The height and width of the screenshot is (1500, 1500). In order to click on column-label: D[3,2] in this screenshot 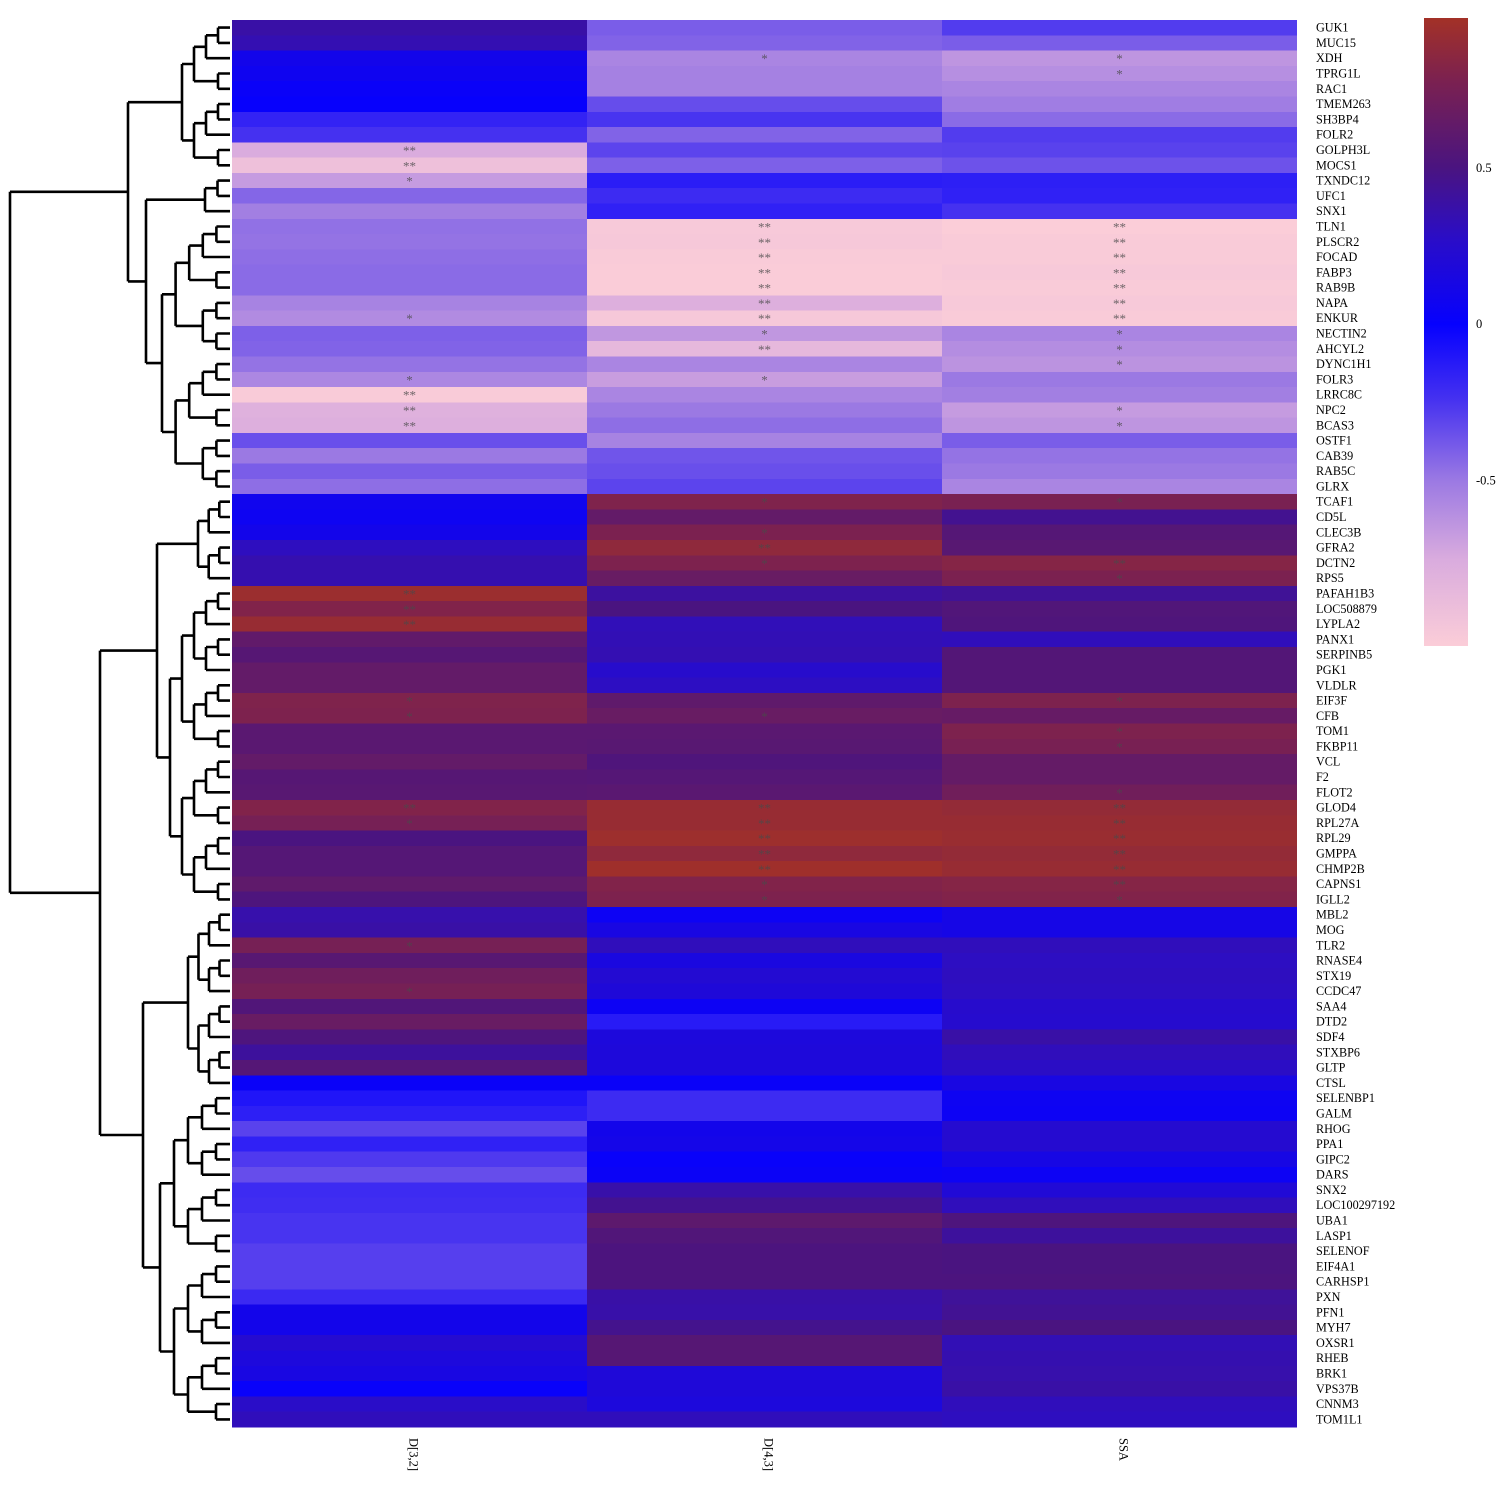, I will do `click(414, 1454)`.